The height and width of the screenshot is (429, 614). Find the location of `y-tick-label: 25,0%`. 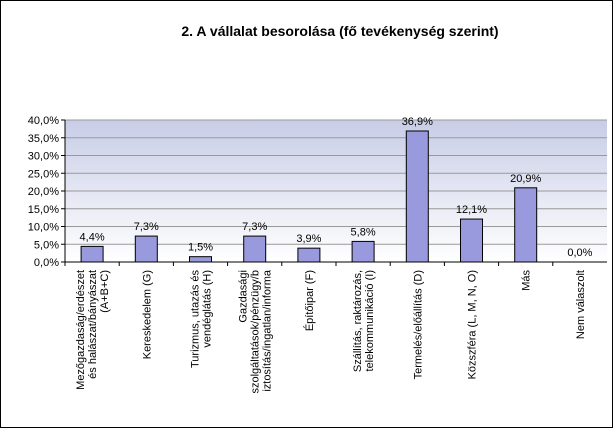

y-tick-label: 25,0% is located at coordinates (43, 174).